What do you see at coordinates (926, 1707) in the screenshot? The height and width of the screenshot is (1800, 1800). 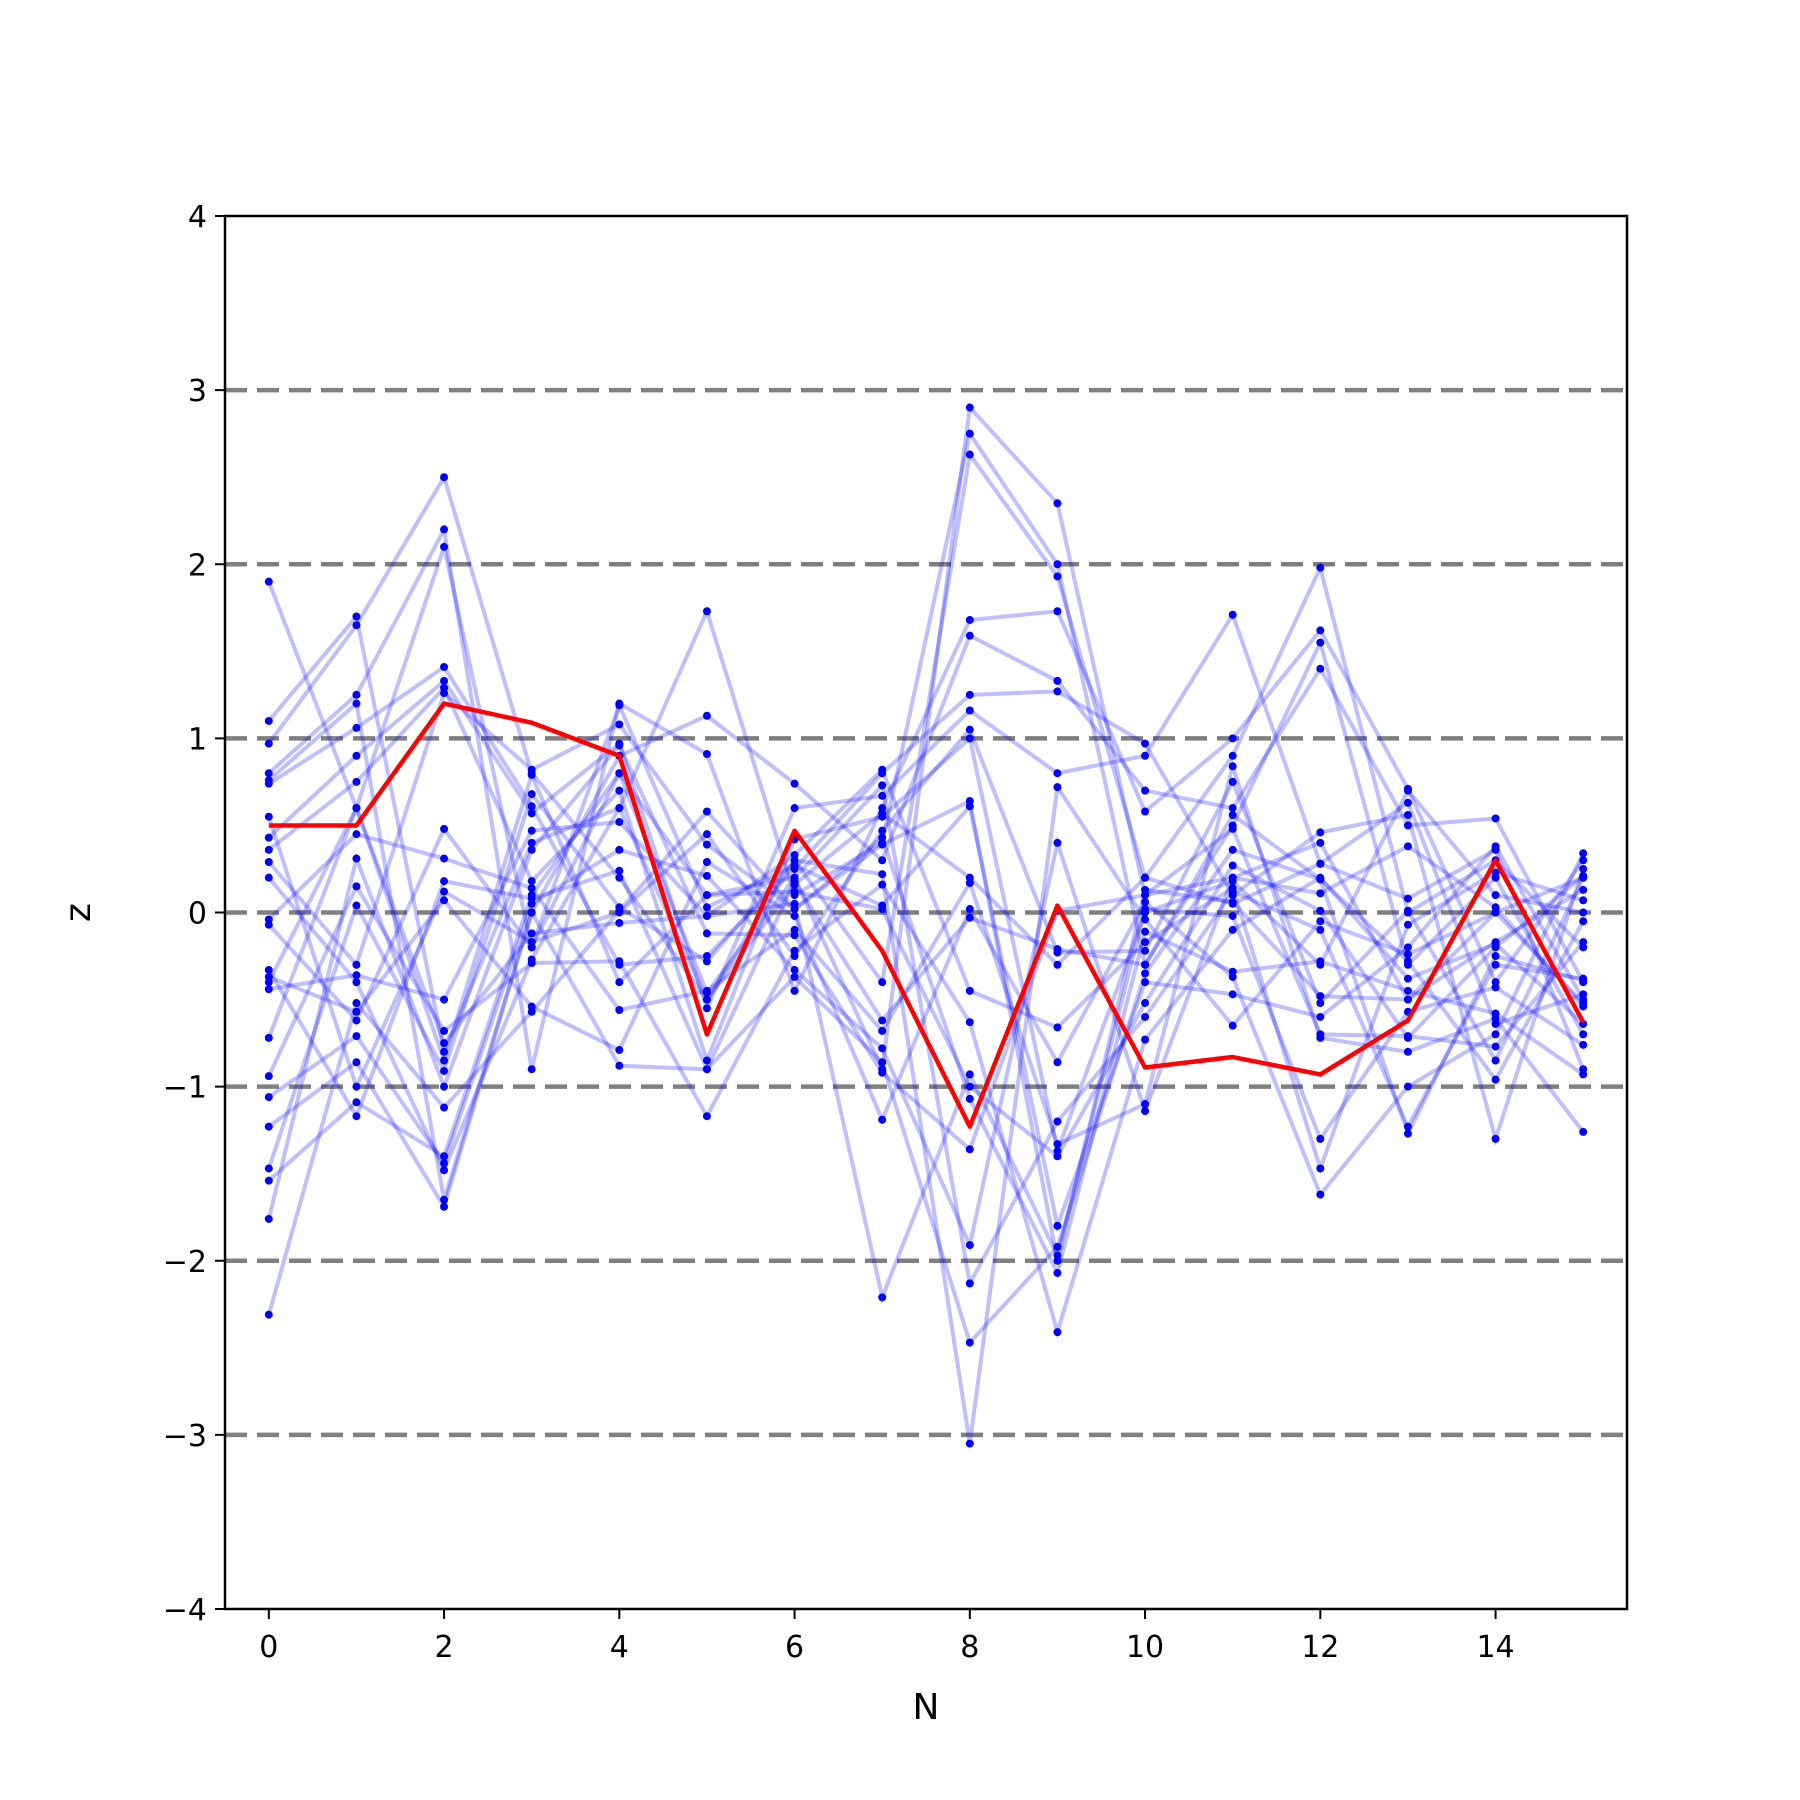 I see `x-axis-label: N` at bounding box center [926, 1707].